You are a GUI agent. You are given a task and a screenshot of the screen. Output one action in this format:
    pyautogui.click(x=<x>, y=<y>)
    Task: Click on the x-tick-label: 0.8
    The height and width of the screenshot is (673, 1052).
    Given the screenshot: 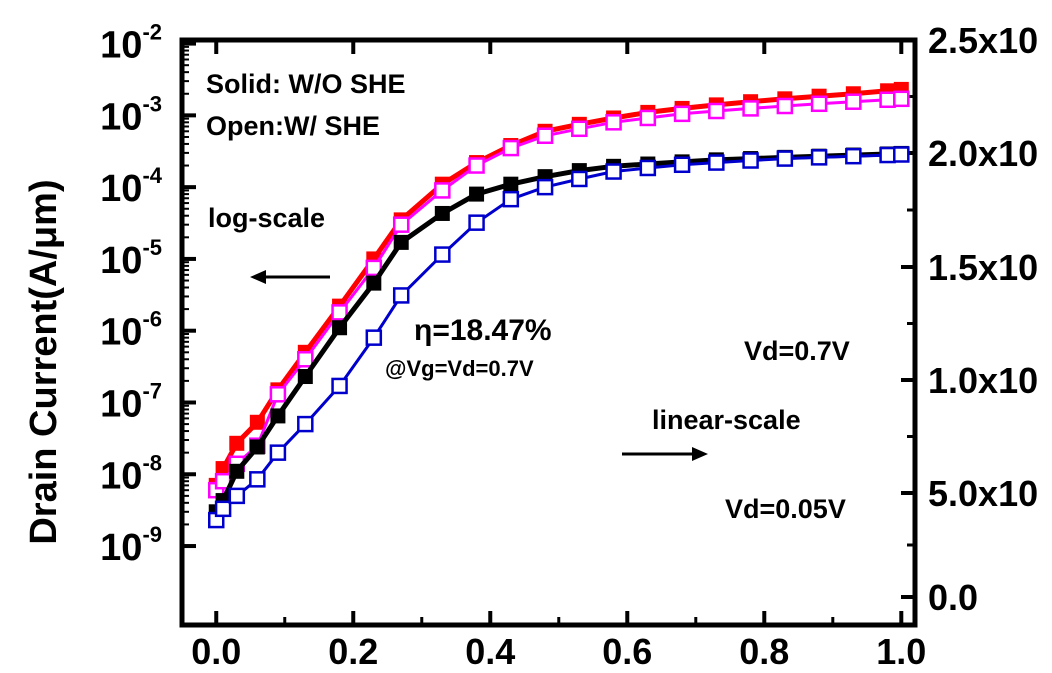 What is the action you would take?
    pyautogui.click(x=764, y=651)
    